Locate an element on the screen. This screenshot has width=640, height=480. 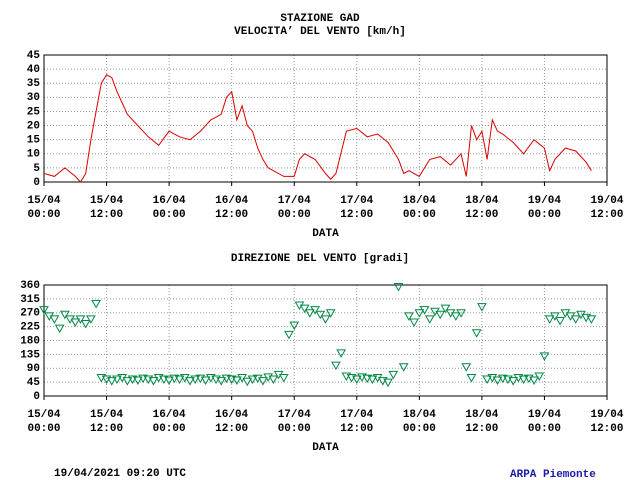
chart-title: VELOCITA’ DEL VENTO [km/h] is located at coordinates (320, 32).